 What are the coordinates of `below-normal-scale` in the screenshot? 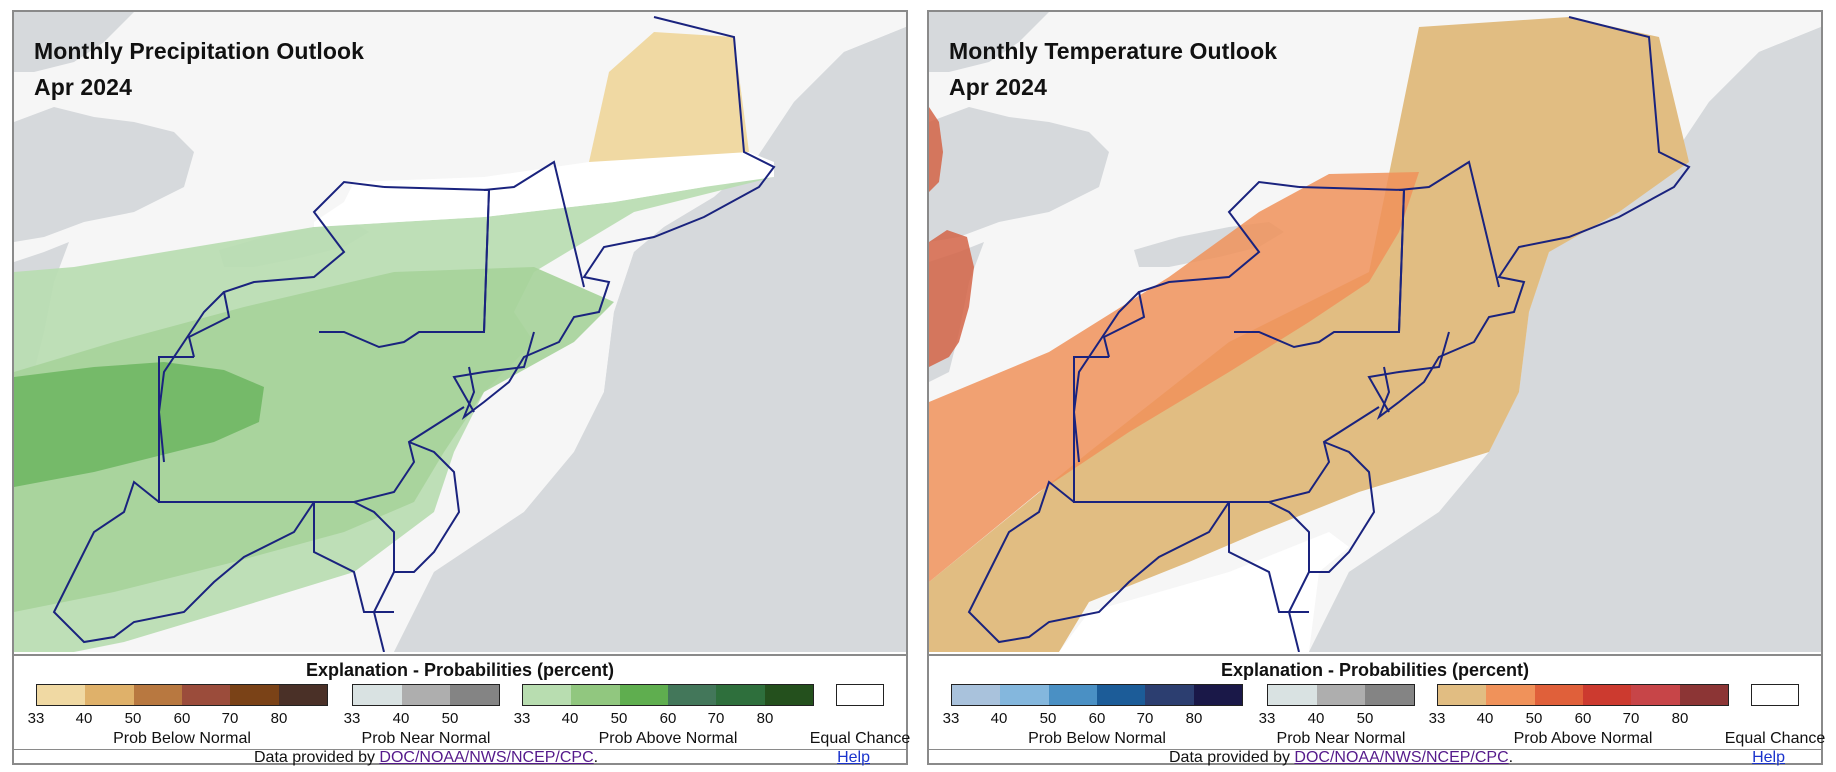 It's located at (182, 695).